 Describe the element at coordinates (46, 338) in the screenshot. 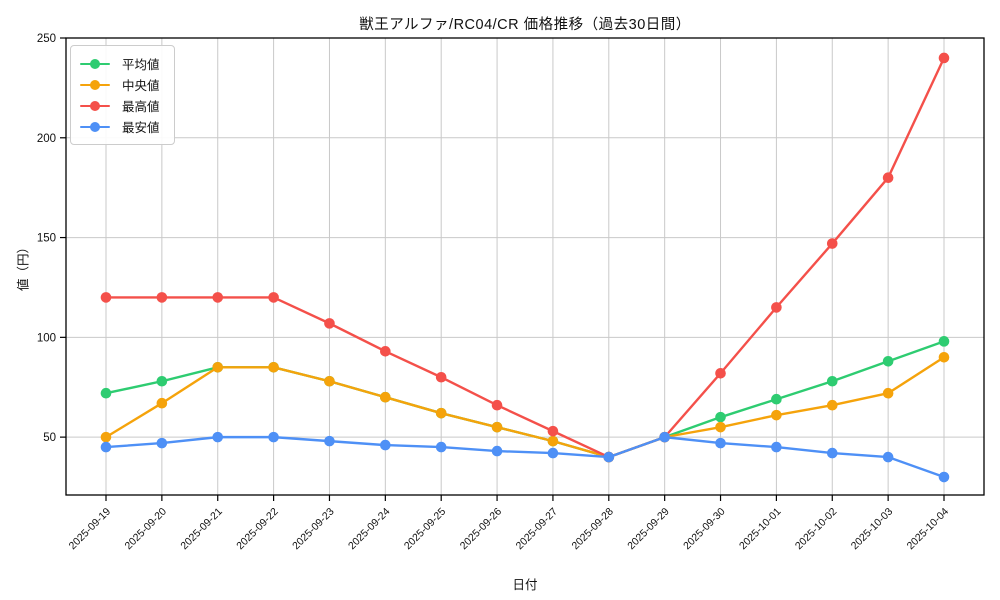

I see `y-tick-label: 100` at that location.